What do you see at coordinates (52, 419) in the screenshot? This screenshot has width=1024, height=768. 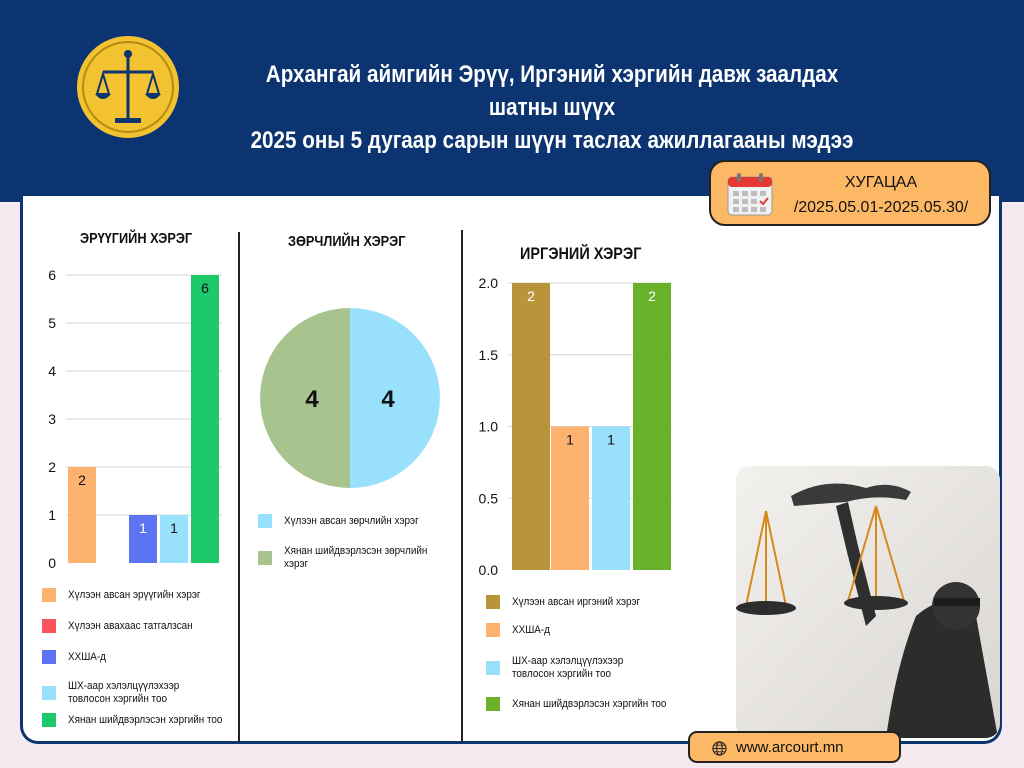 I see `y-tick-label: 3` at bounding box center [52, 419].